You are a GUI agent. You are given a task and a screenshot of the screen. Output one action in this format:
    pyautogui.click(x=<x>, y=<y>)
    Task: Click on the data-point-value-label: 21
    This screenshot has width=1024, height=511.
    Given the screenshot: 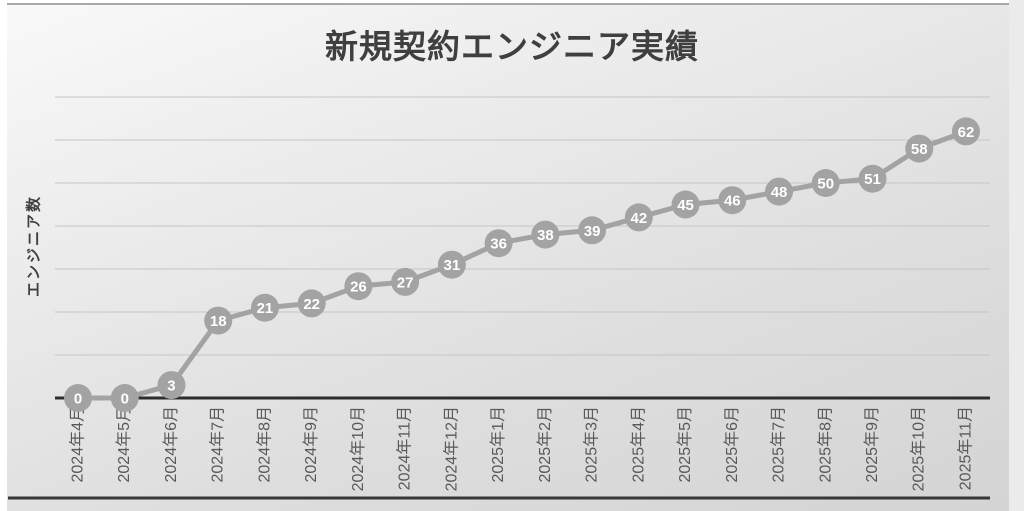 What is the action you would take?
    pyautogui.click(x=265, y=308)
    